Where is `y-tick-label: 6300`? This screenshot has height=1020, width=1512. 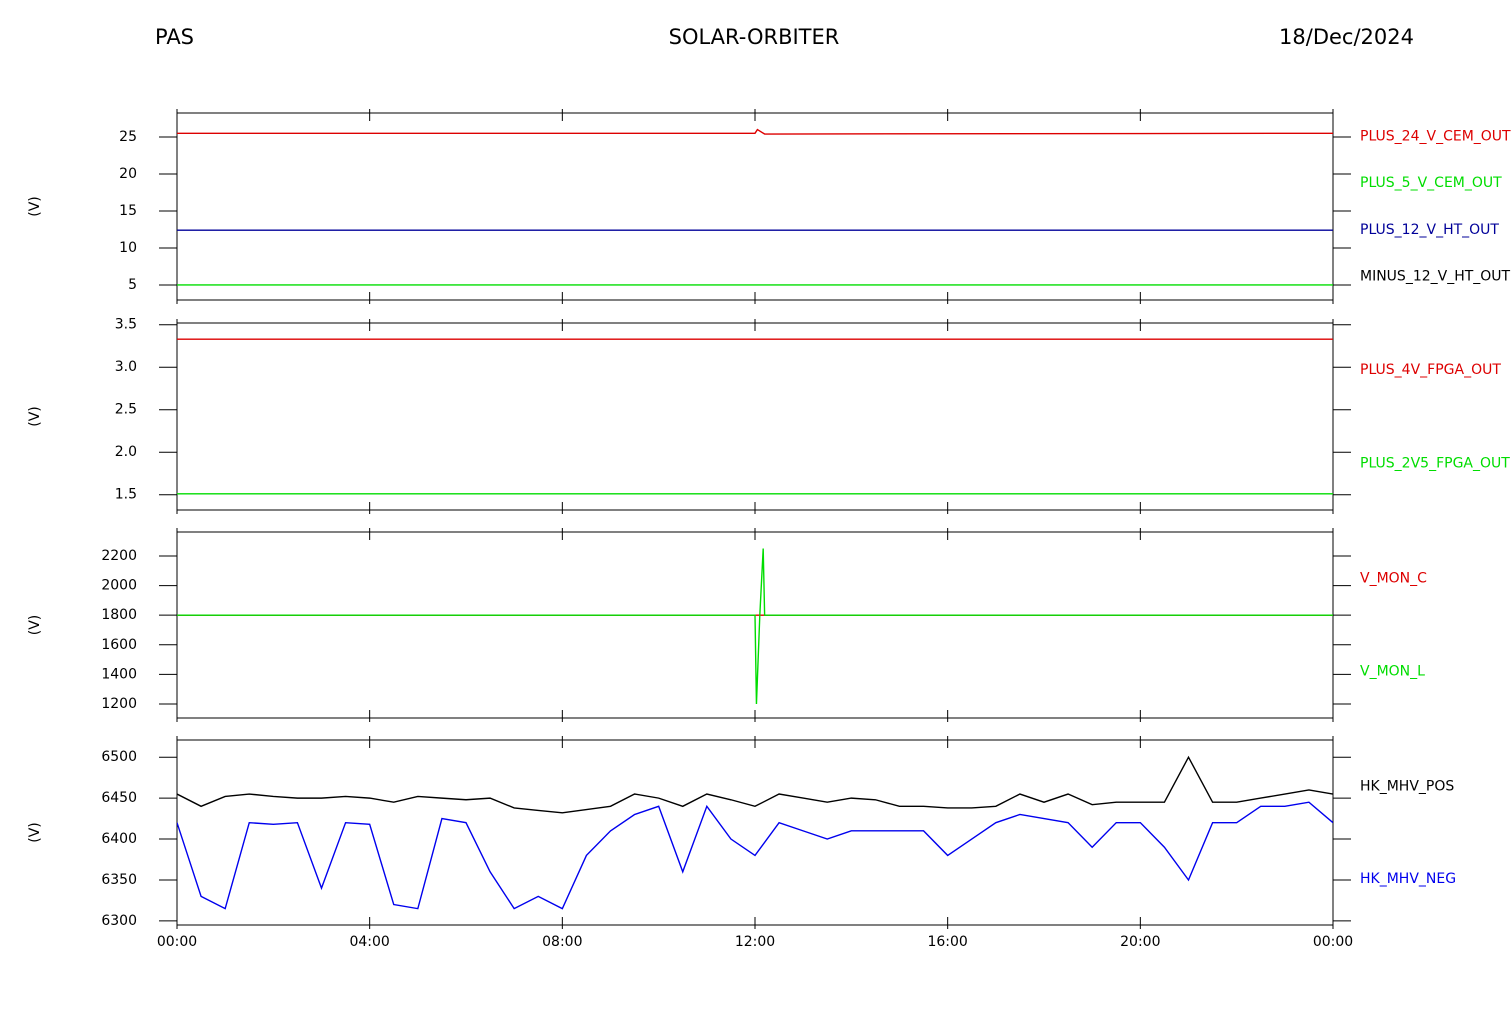 y-tick-label: 6300 is located at coordinates (119, 921).